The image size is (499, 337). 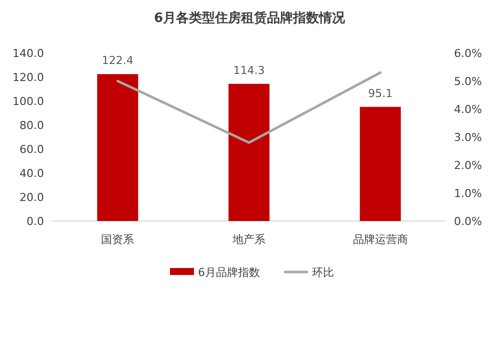 I want to click on y2-tick-label: 4.0%, so click(x=468, y=109).